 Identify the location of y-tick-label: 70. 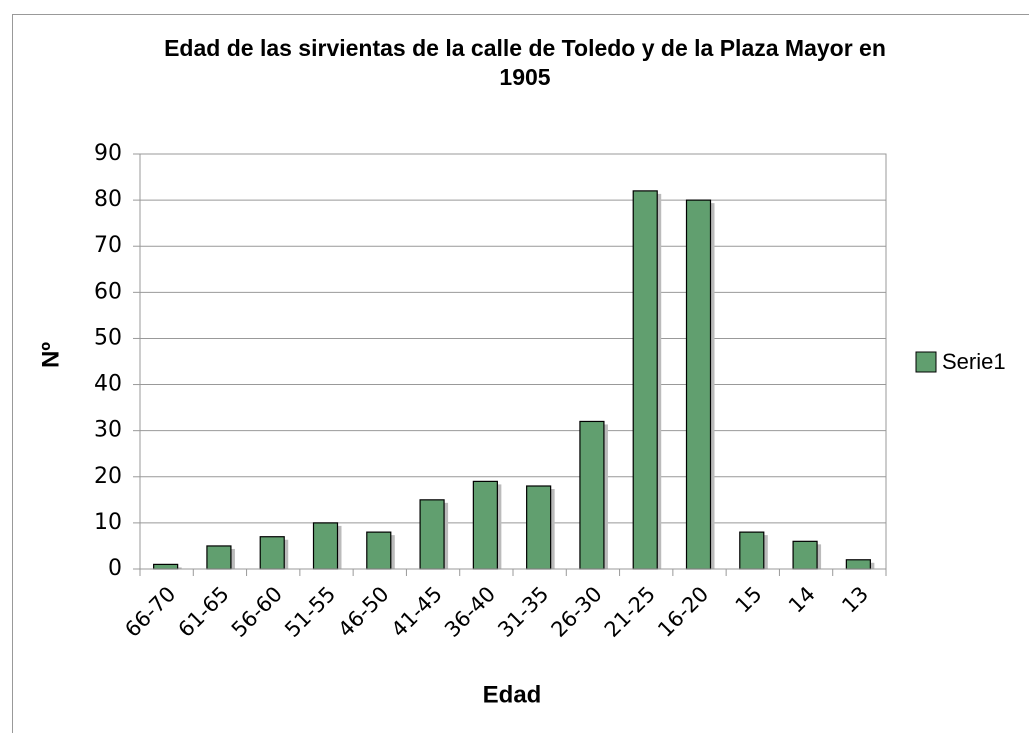
(108, 245).